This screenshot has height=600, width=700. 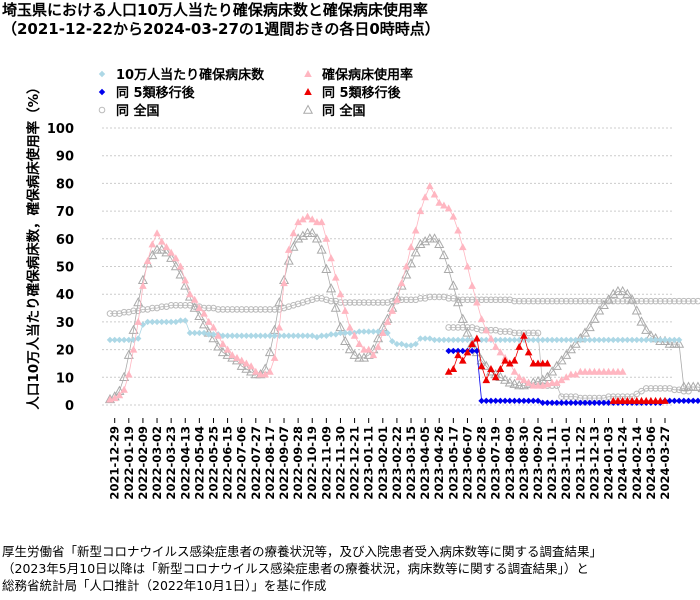 I want to click on x-tick-label: 2024-02-14, so click(x=637, y=463).